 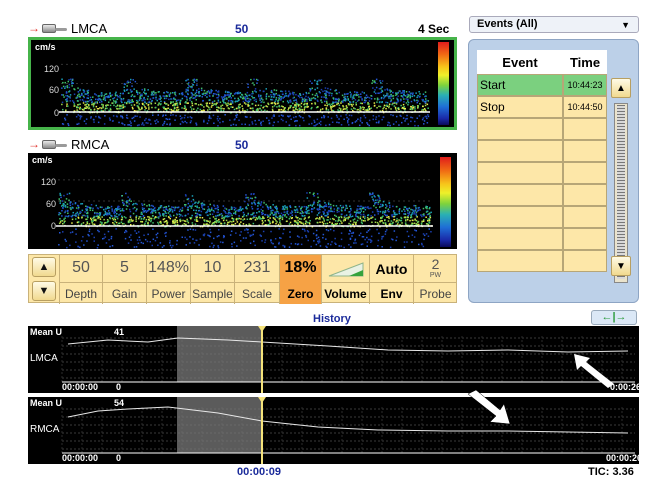 What do you see at coordinates (53, 226) in the screenshot?
I see `rmca-tick-0: 0` at bounding box center [53, 226].